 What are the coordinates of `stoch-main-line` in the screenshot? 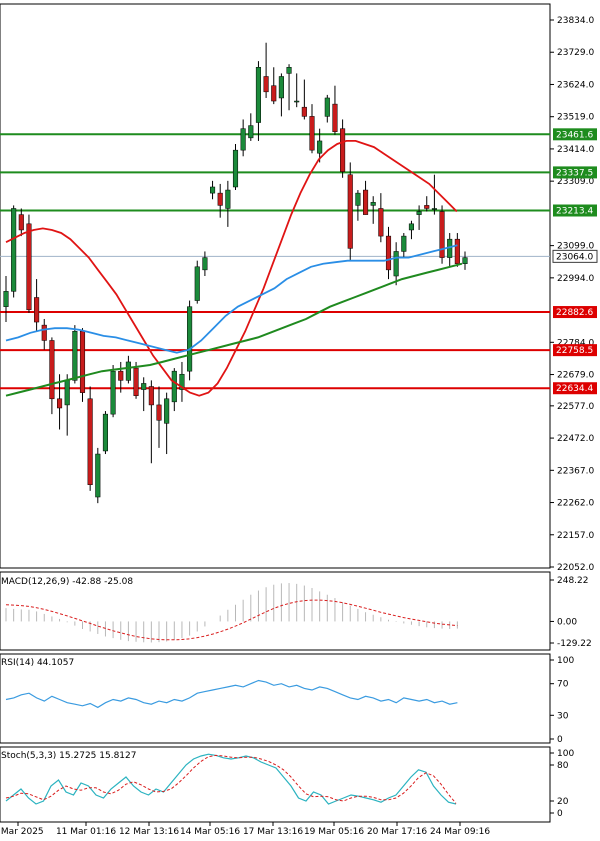 It's located at (231, 779).